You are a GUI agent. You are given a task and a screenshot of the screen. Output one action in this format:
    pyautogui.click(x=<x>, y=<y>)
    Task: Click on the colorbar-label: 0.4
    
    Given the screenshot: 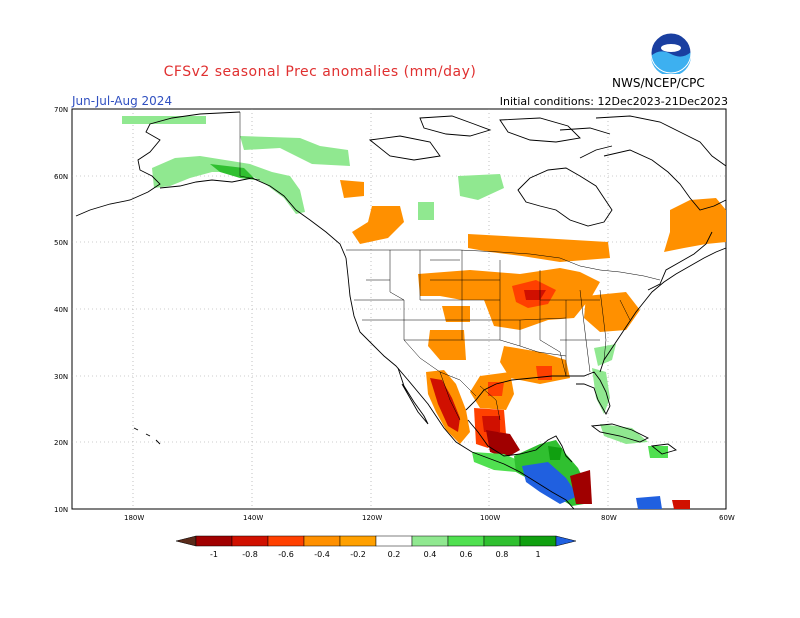 What is the action you would take?
    pyautogui.click(x=430, y=554)
    